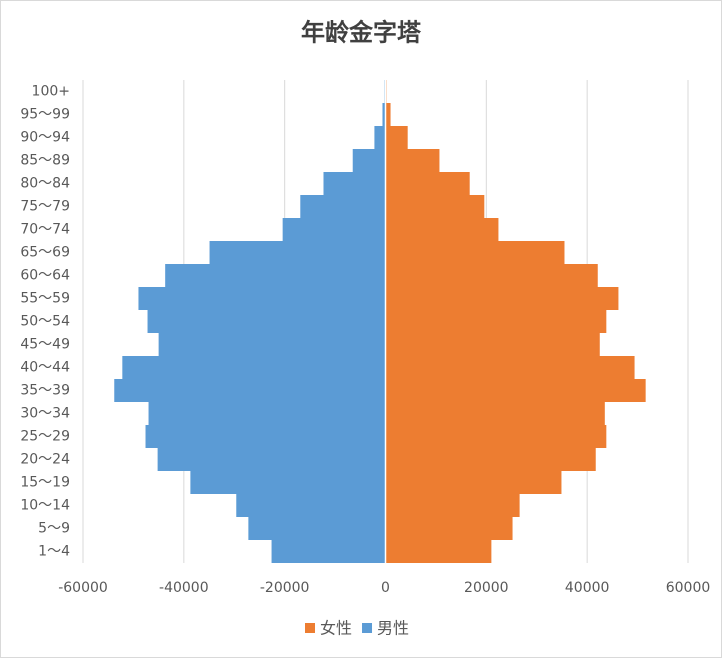 This screenshot has height=658, width=722. I want to click on x-tick-label: -20000, so click(285, 588).